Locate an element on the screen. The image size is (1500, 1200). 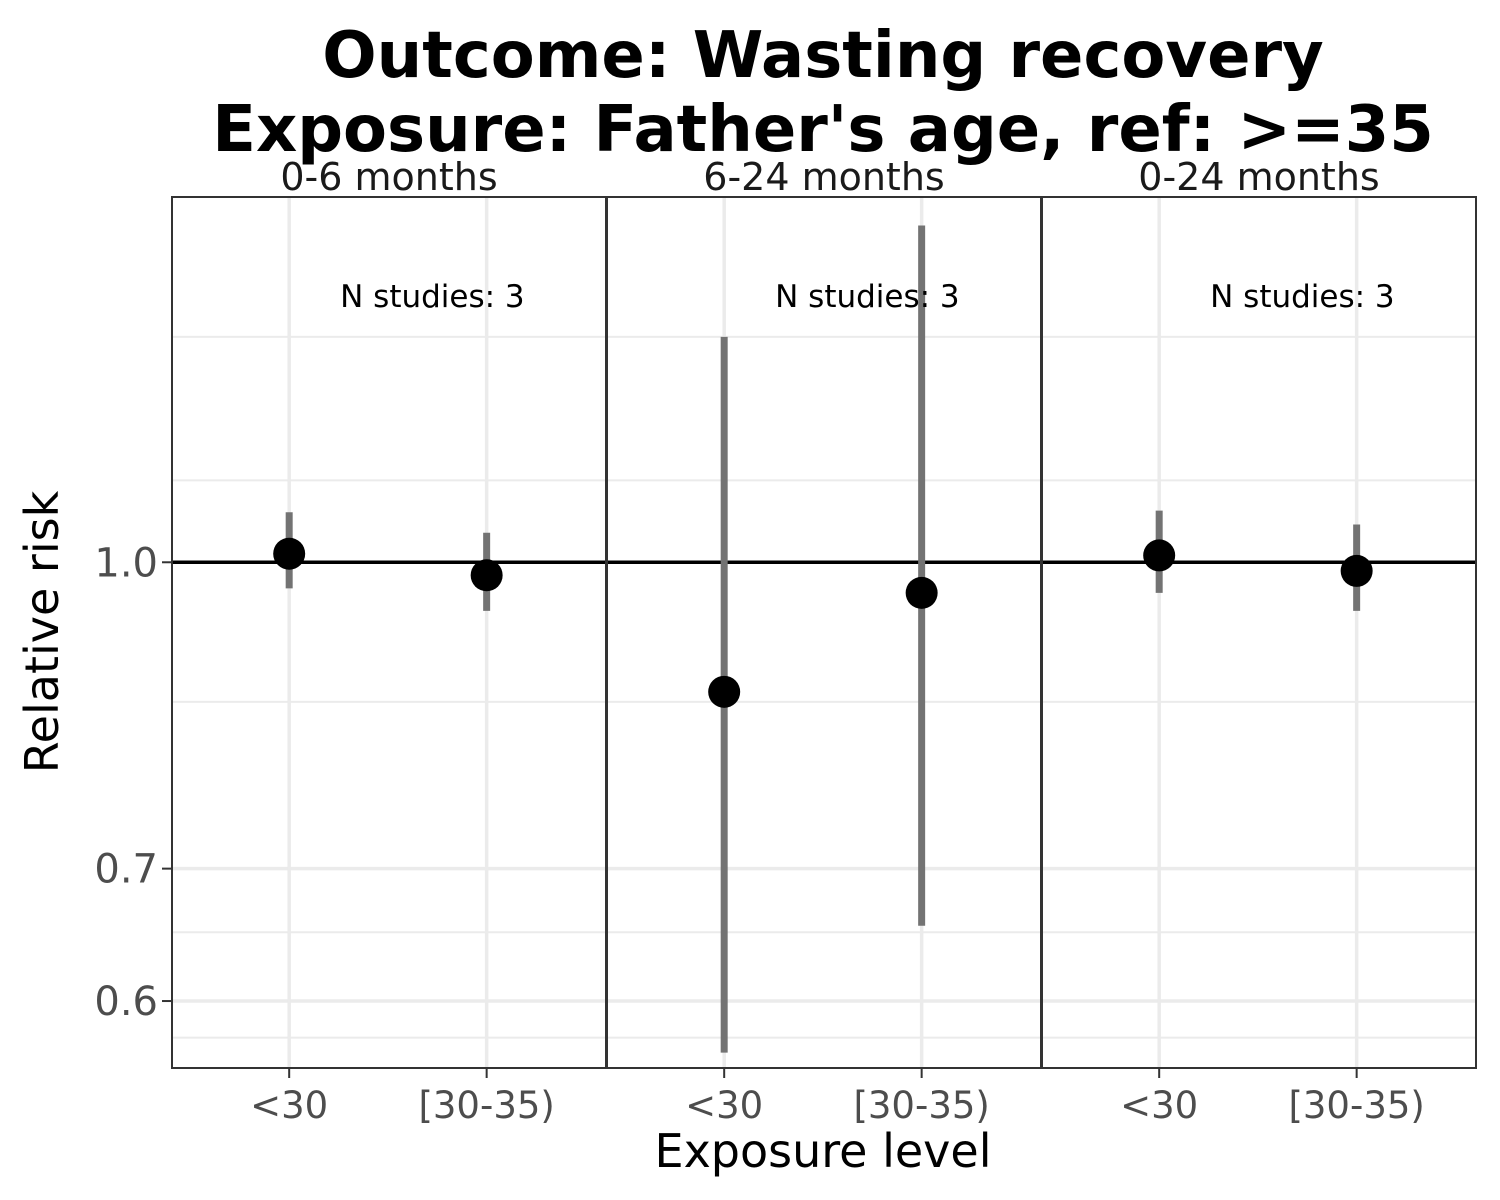
y-tick-label: 0.6 is located at coordinates (126, 1002).